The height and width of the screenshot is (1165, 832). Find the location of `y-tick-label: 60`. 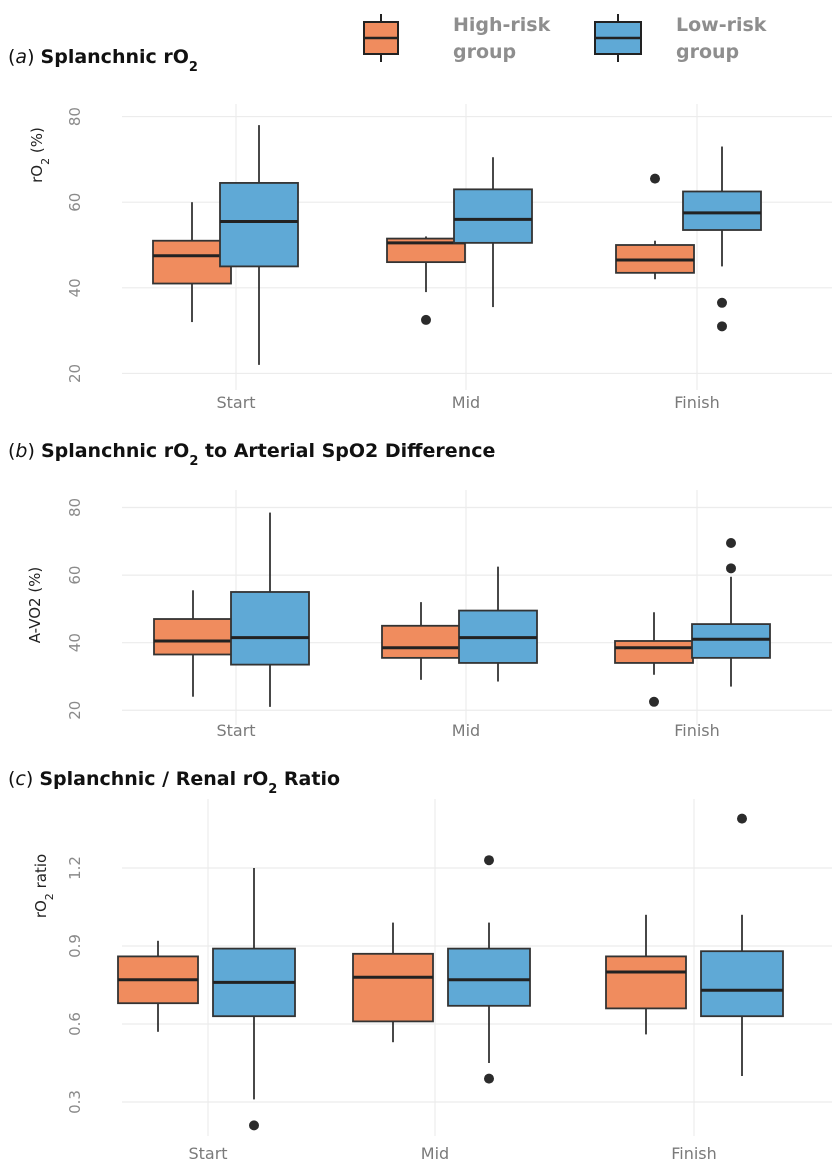

y-tick-label: 60 is located at coordinates (75, 575).